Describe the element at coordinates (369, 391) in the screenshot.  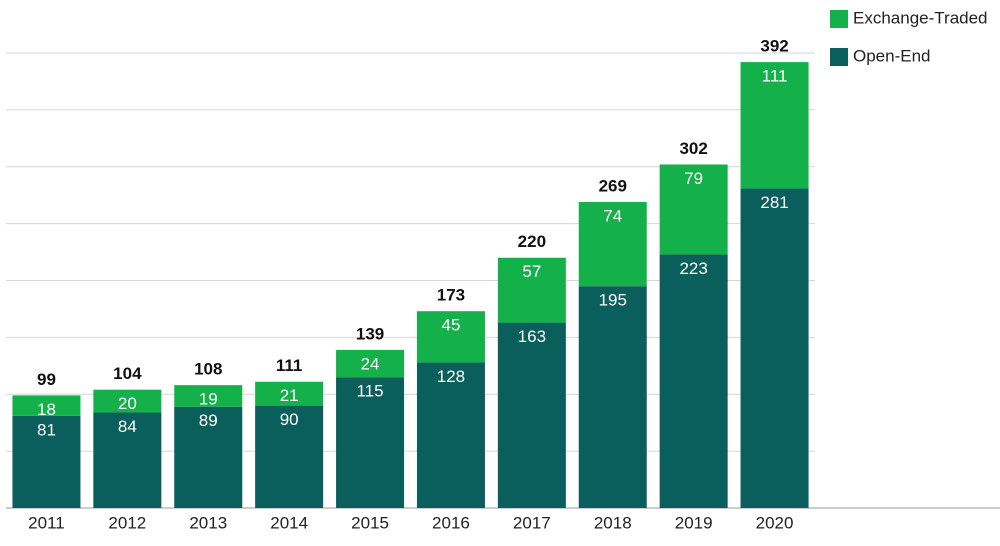
I see `segment-label: 115` at that location.